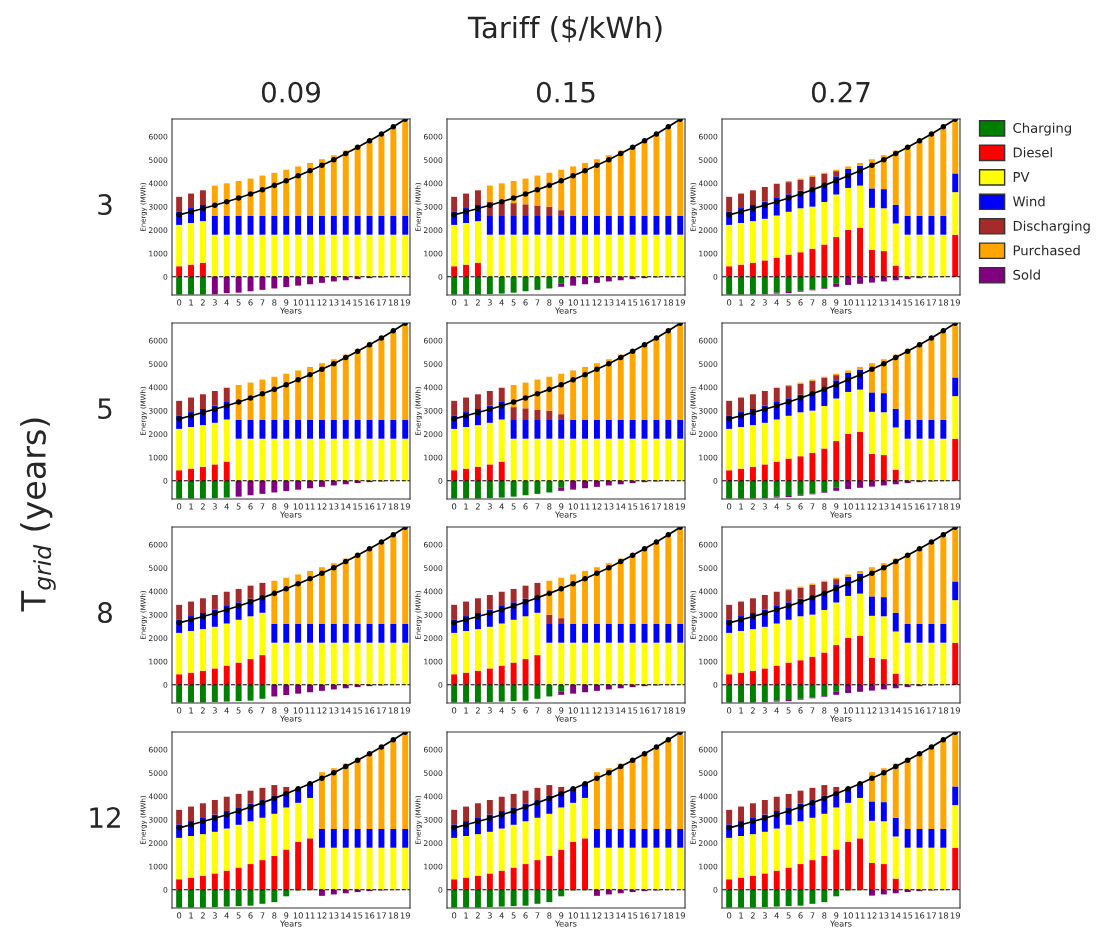  I want to click on x-tick-label: 17, so click(932, 302).